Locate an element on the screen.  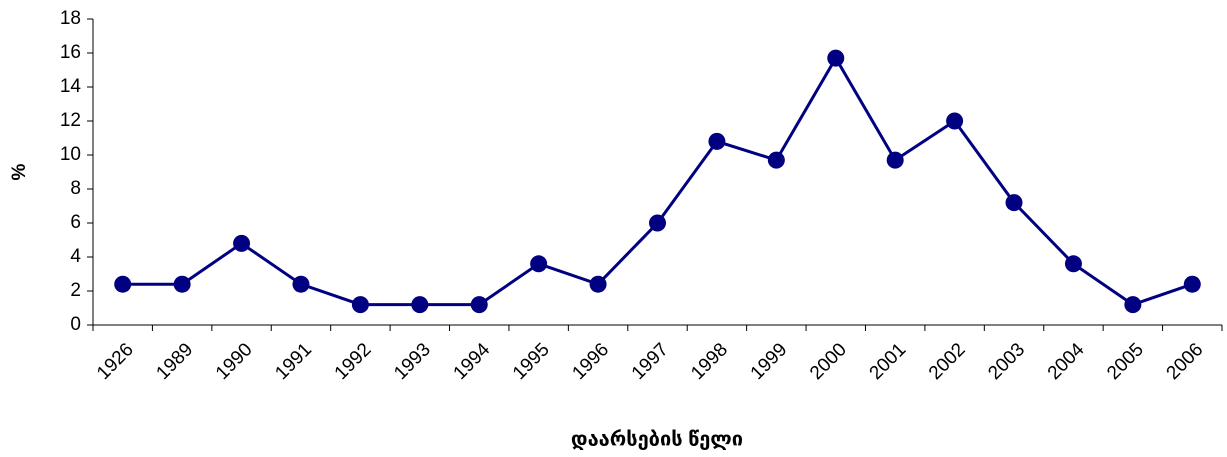
x-tick-label: 2000 is located at coordinates (828, 361).